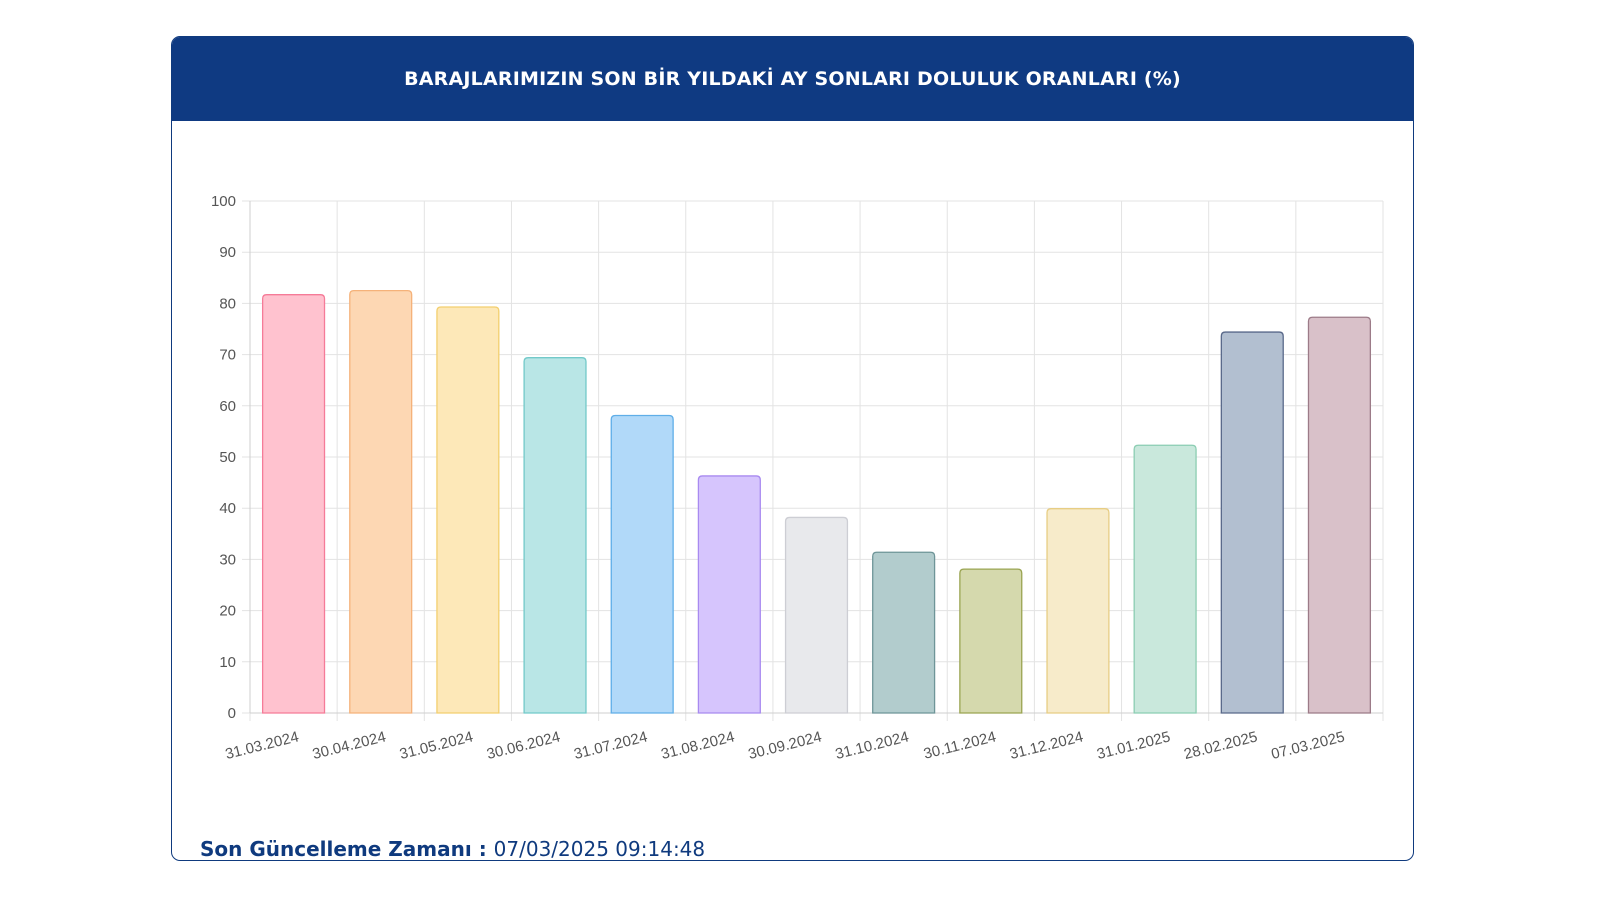  What do you see at coordinates (697, 745) in the screenshot?
I see `x-tick-label: 31.08.2024` at bounding box center [697, 745].